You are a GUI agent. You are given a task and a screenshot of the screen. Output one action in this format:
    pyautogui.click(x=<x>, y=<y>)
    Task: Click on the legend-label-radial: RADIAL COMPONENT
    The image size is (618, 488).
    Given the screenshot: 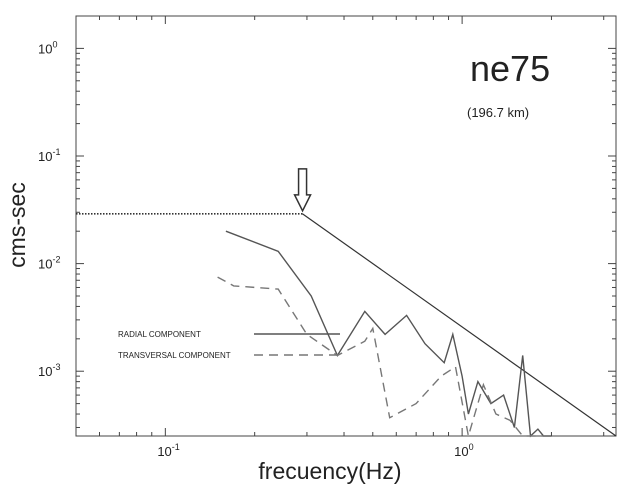 What is the action you would take?
    pyautogui.click(x=159, y=334)
    